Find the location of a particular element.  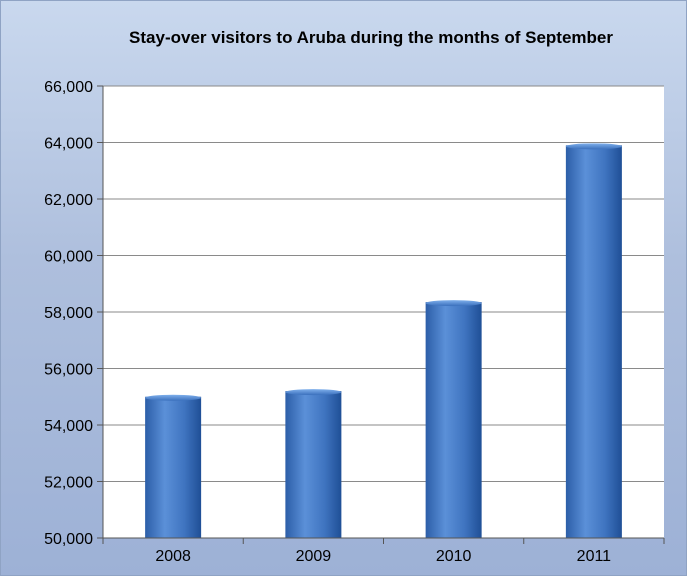

y-tick-label: 66,000 is located at coordinates (68, 87).